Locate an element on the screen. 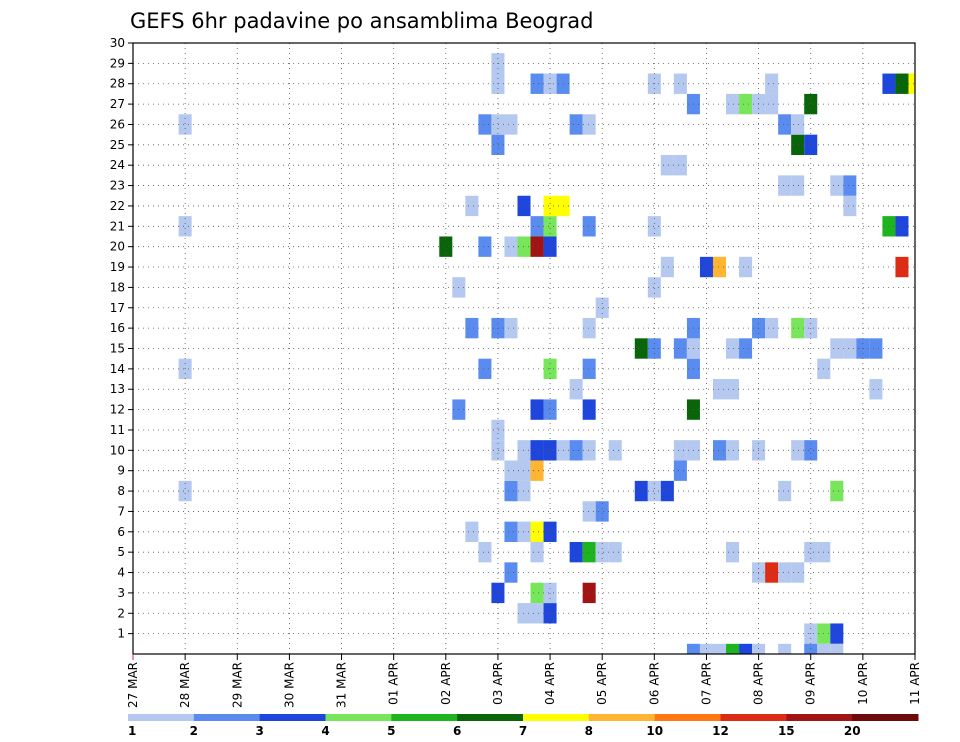 The image size is (960, 742). x-tick-label: 04 APR is located at coordinates (550, 683).